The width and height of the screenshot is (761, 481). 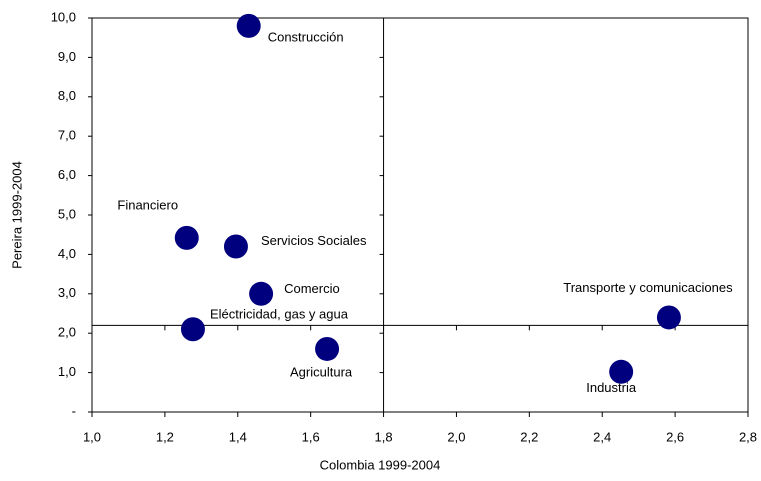 What do you see at coordinates (384, 436) in the screenshot?
I see `x-tick-label: 1,8` at bounding box center [384, 436].